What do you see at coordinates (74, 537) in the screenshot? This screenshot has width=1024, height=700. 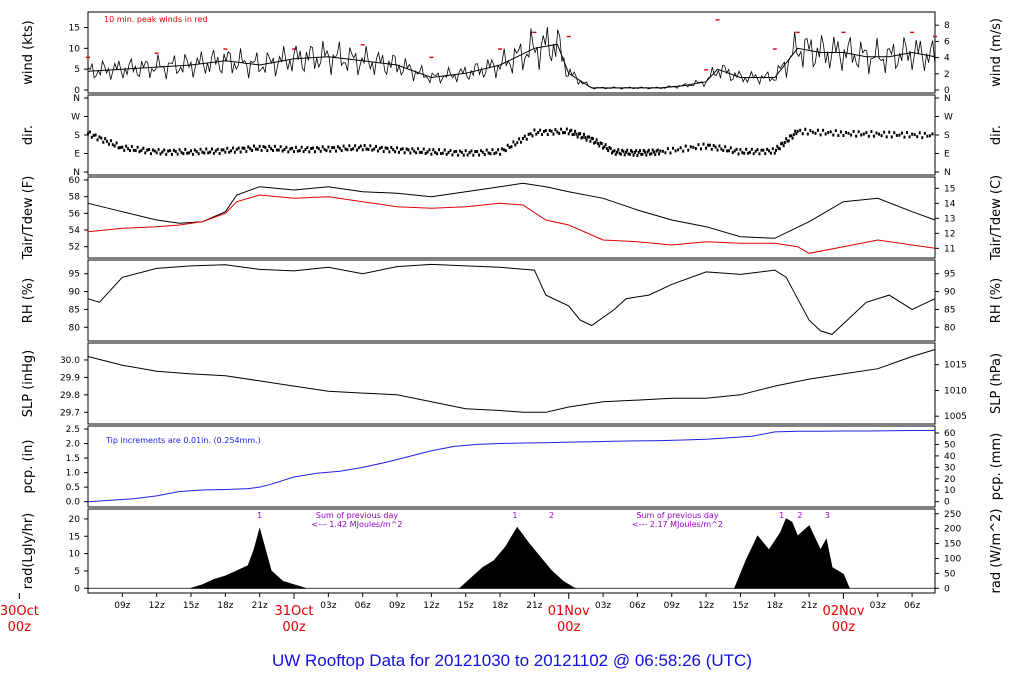 I see `left-tick-label: 15` at bounding box center [74, 537].